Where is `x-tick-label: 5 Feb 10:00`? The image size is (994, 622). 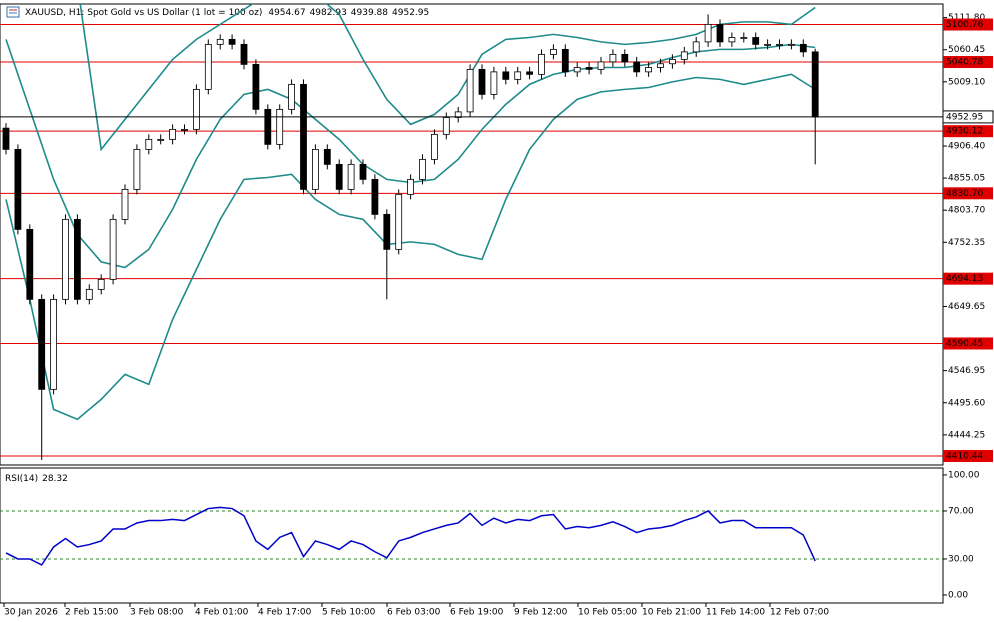 x-tick-label: 5 Feb 10:00 is located at coordinates (349, 613).